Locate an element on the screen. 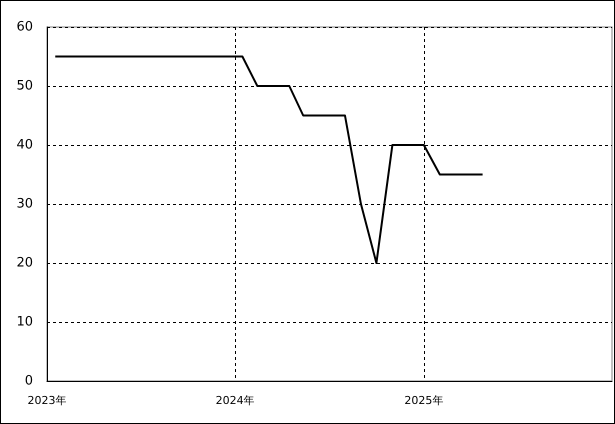 This screenshot has width=615, height=424. x-tick-label: 2023年 is located at coordinates (47, 400).